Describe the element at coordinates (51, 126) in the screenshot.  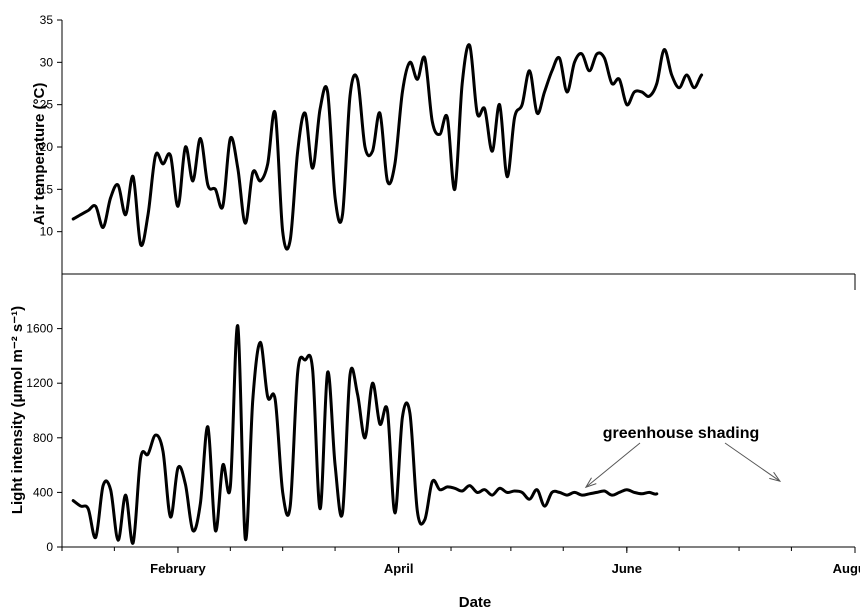
I see `top-y-ticks: 10 15 20 25 30 35` at that location.